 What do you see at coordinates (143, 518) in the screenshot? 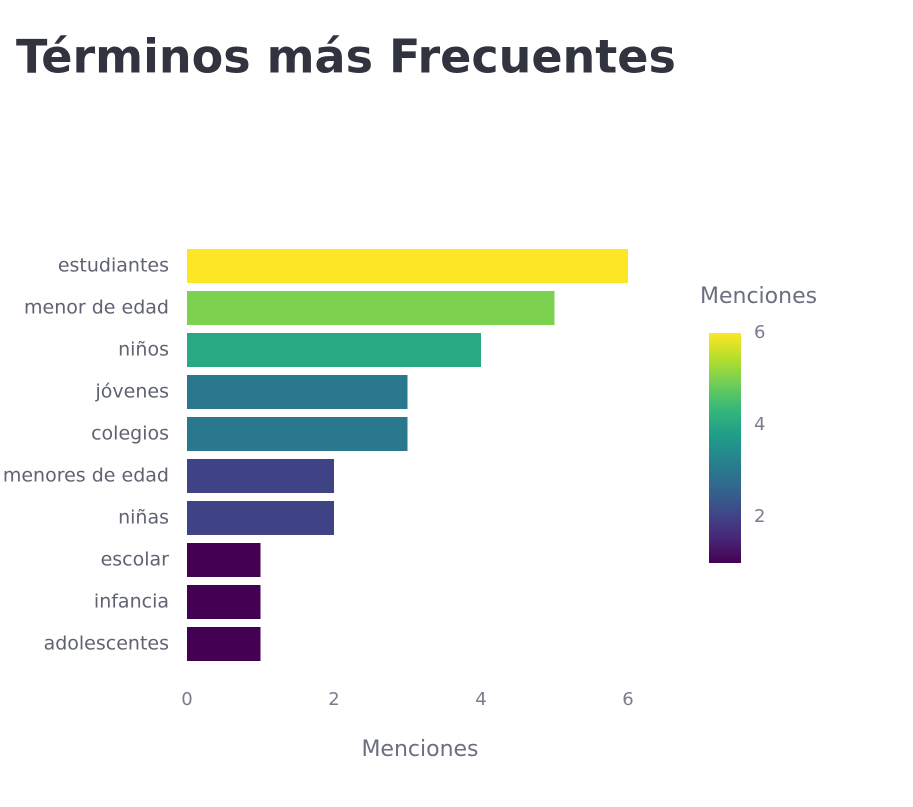
I see `y-tick-label: niñas` at bounding box center [143, 518].